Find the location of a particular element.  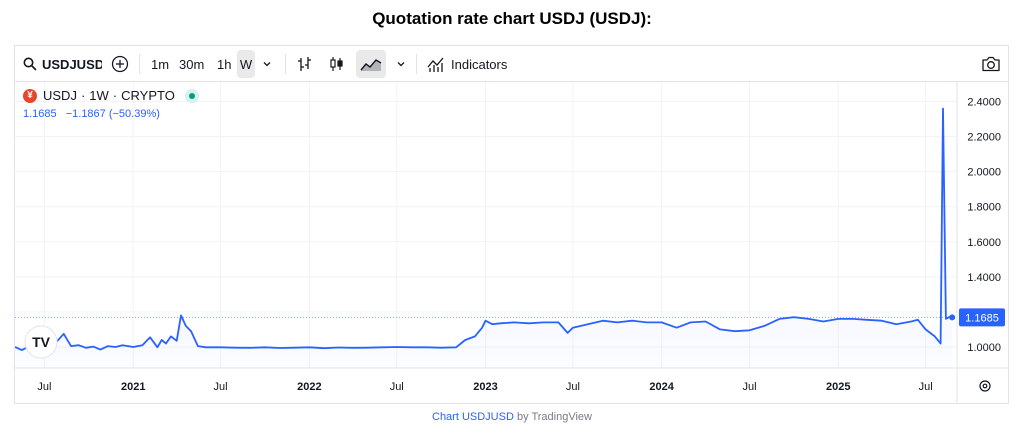

area-style-icon is located at coordinates (371, 65).